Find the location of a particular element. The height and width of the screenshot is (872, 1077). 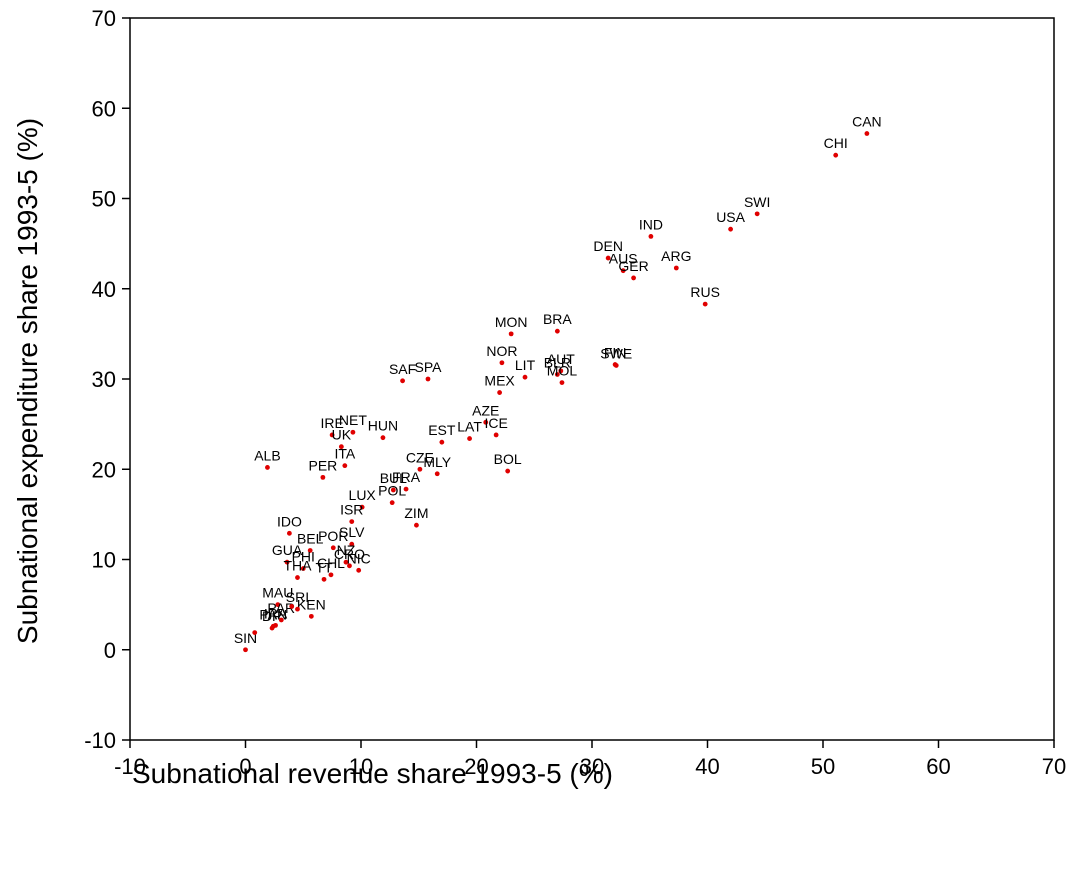

point-label: ICE is located at coordinates (495, 423).